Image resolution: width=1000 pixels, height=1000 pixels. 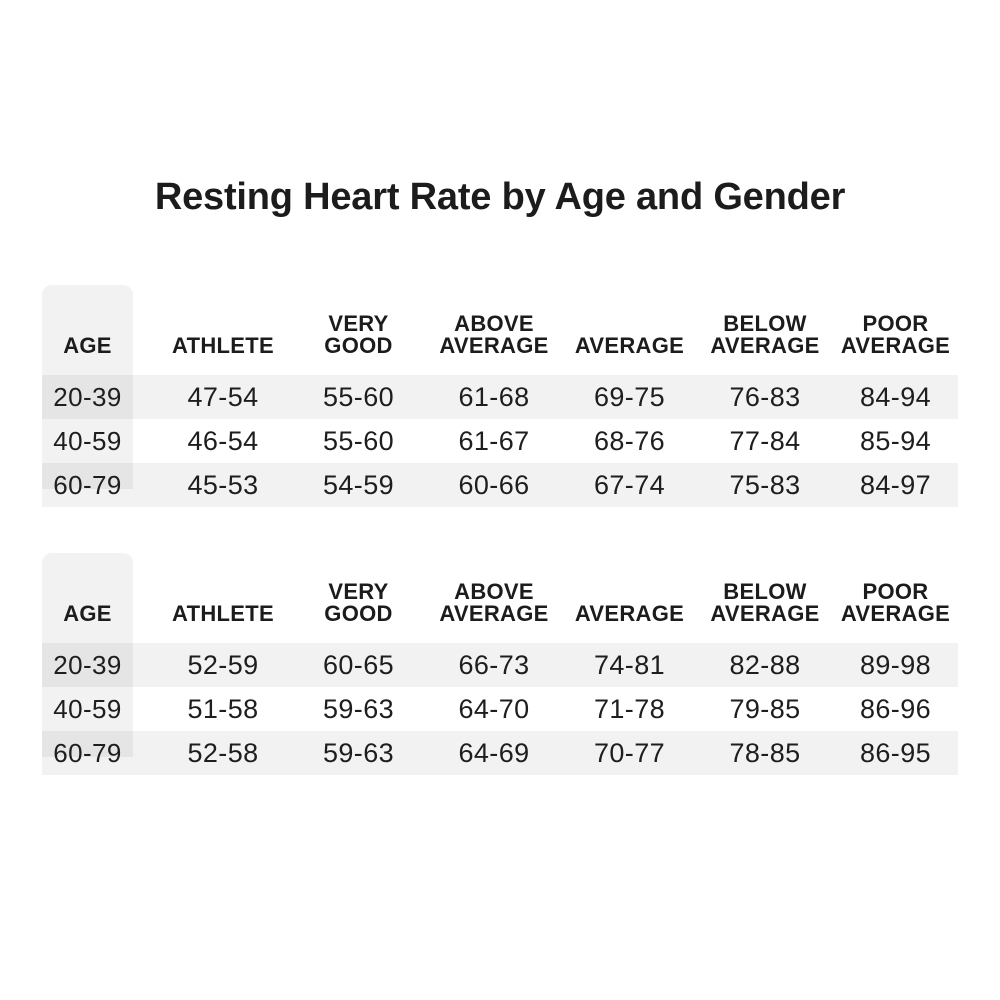 What do you see at coordinates (494, 708) in the screenshot?
I see `value-cell: 64-70` at bounding box center [494, 708].